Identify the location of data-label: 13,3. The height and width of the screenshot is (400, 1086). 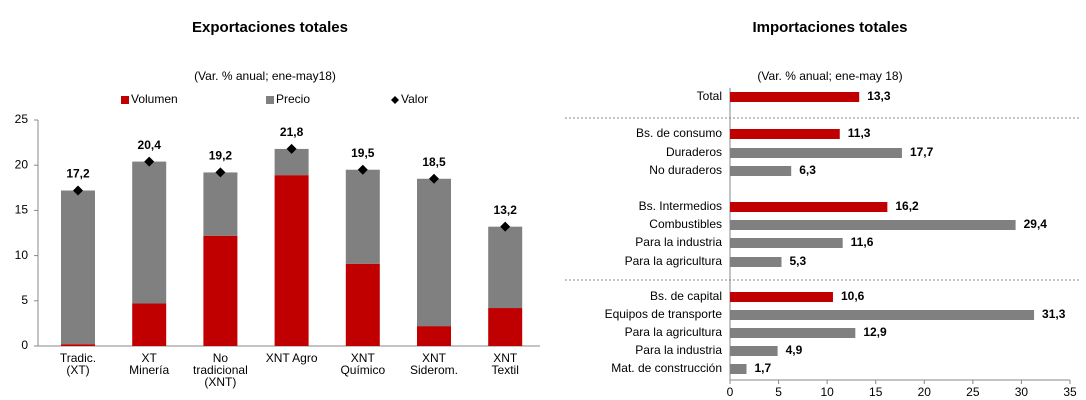
(879, 96).